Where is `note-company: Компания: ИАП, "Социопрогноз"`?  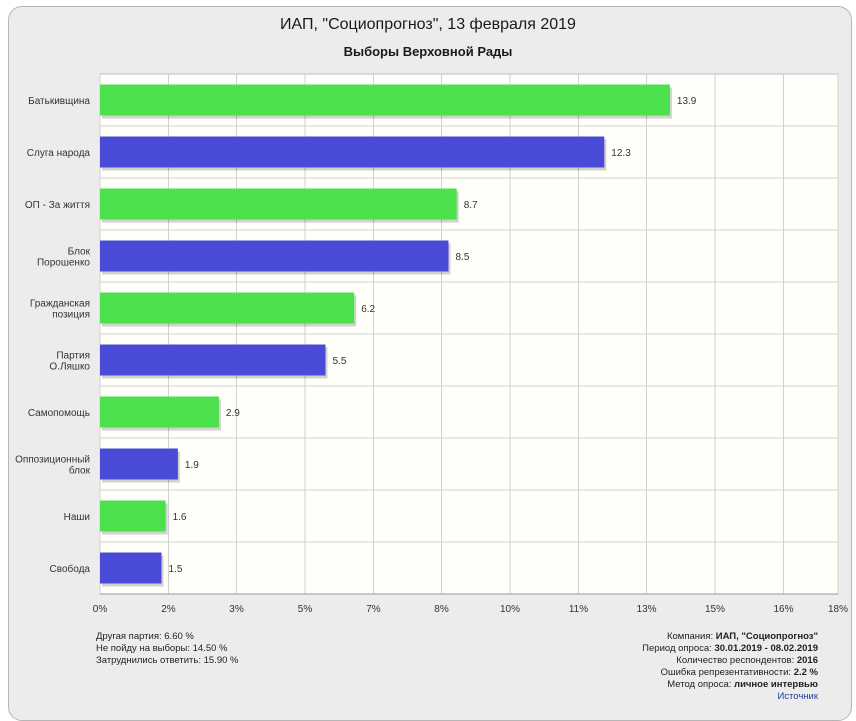
note-company: Компания: ИАП, "Социопрогноз" is located at coordinates (742, 636).